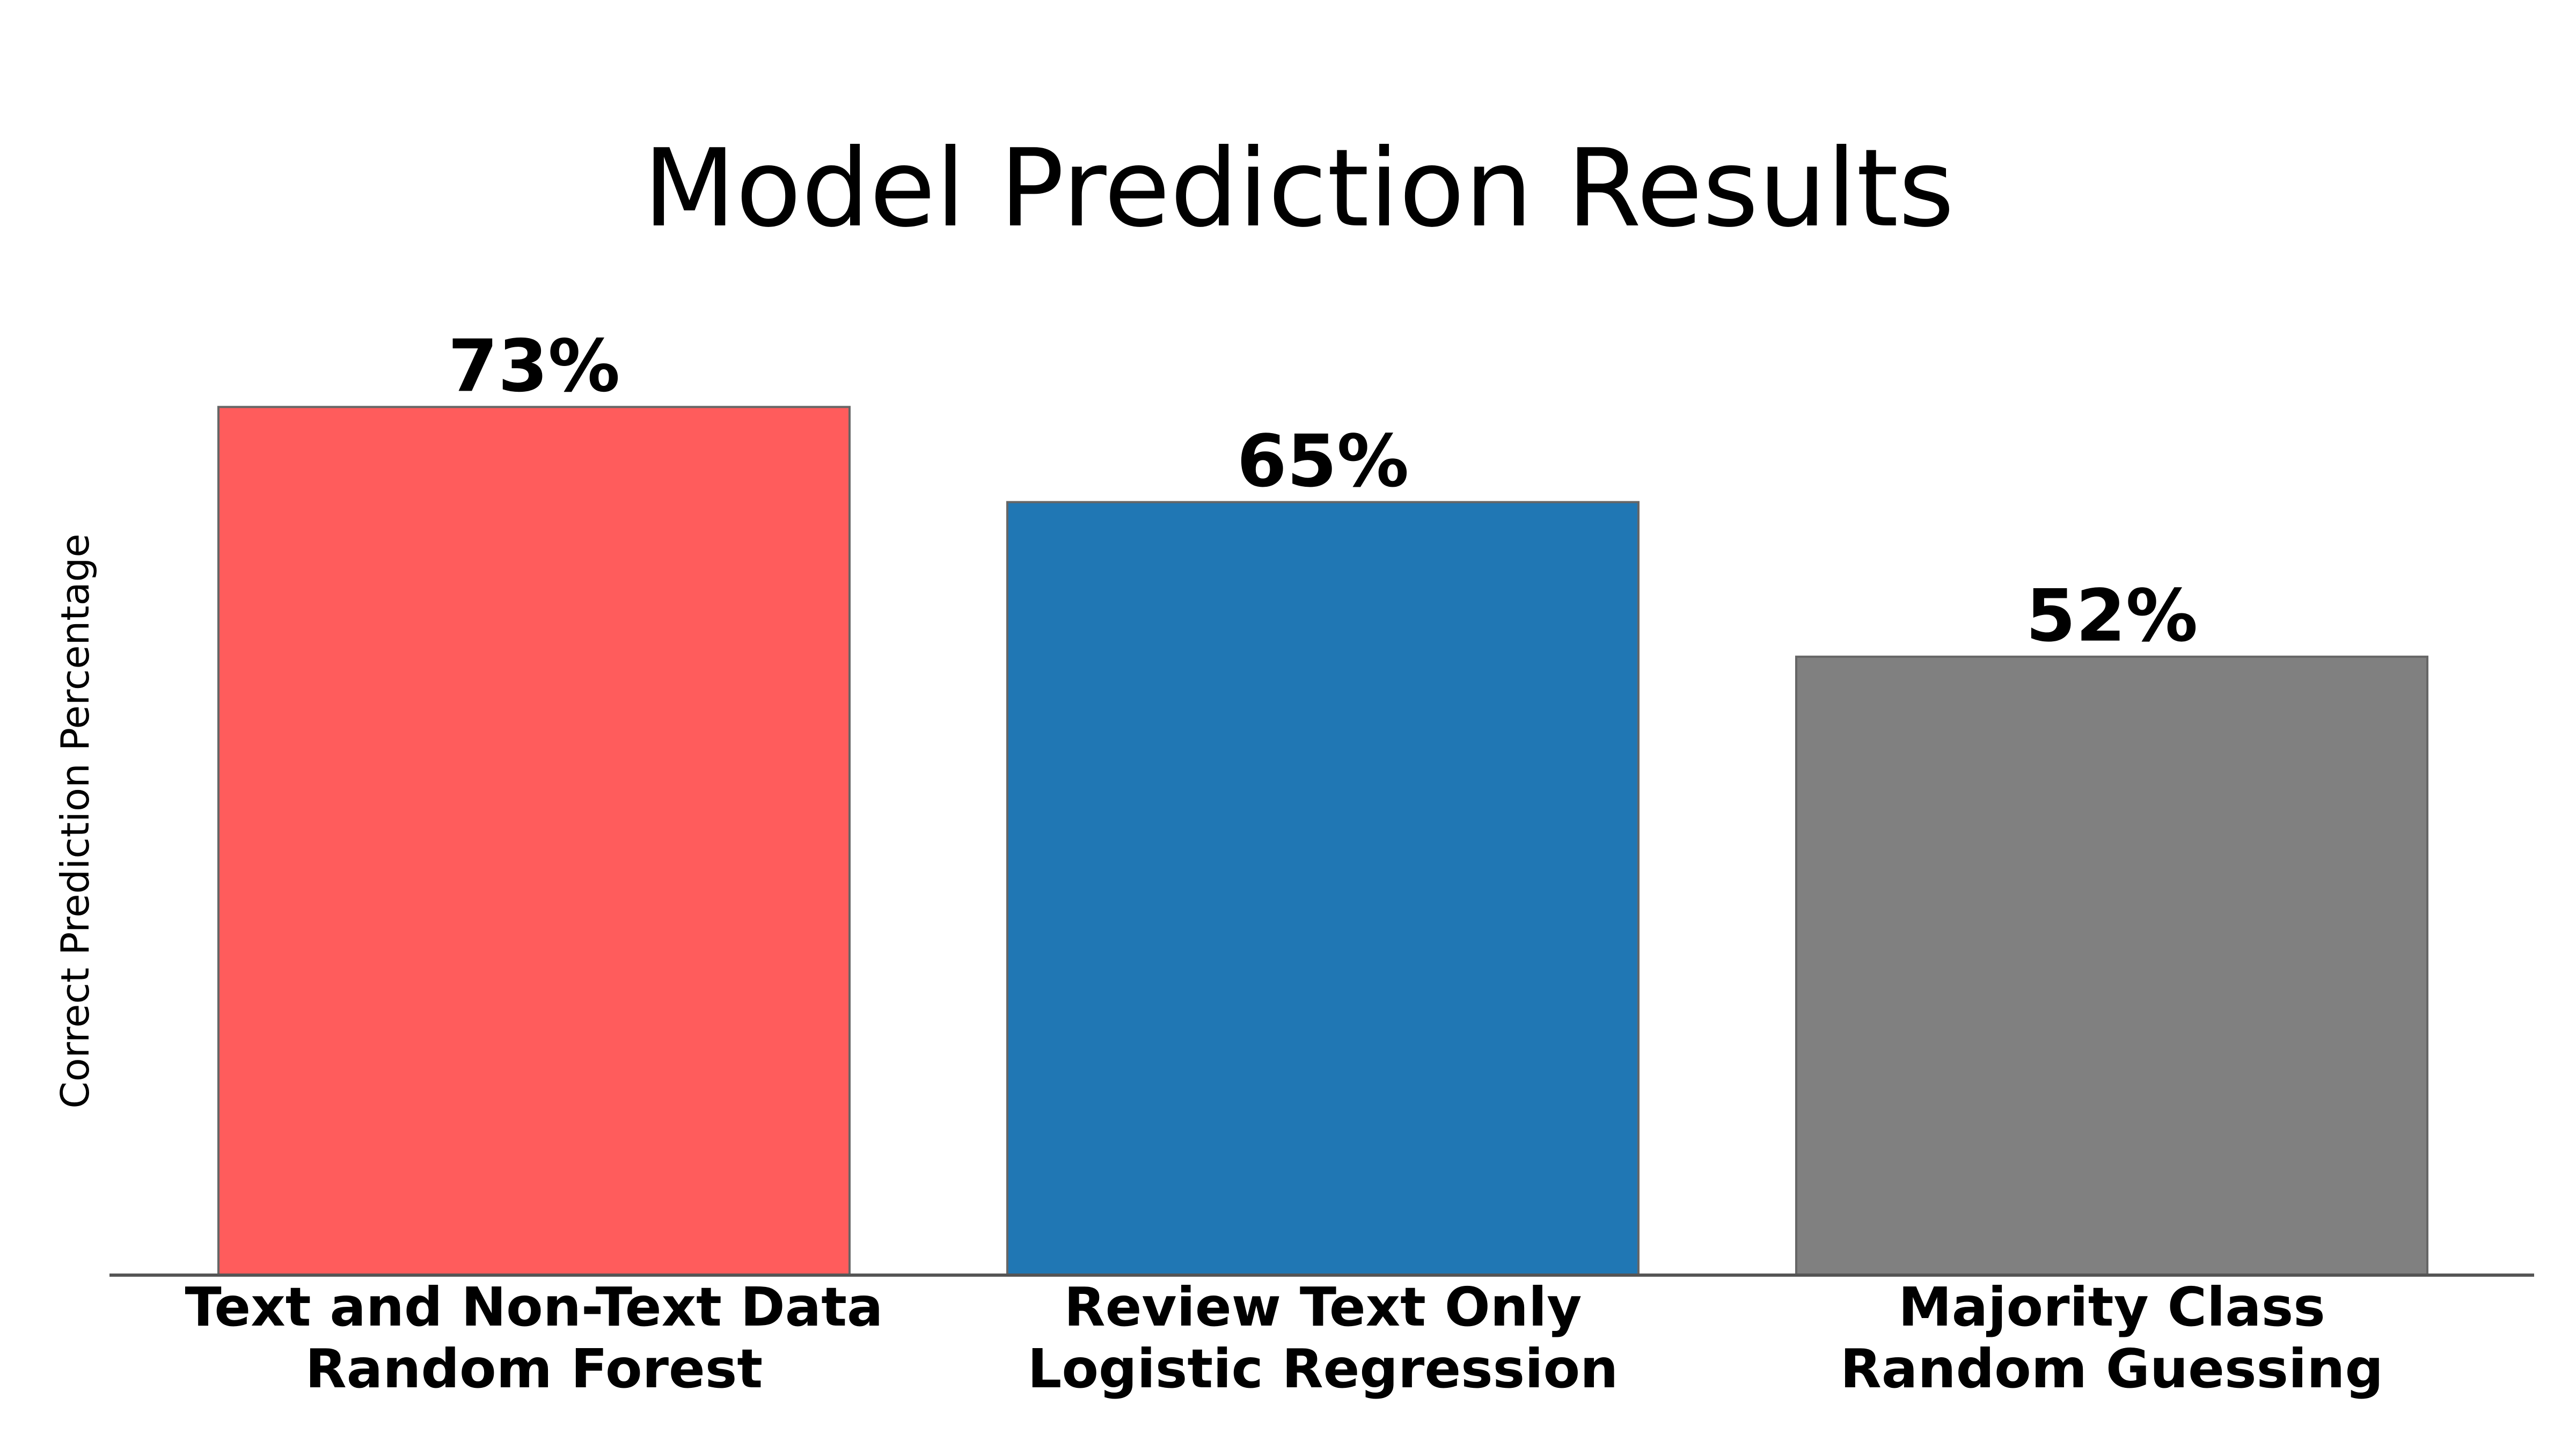  Describe the element at coordinates (534, 366) in the screenshot. I see `value-label-1: 73%` at that location.